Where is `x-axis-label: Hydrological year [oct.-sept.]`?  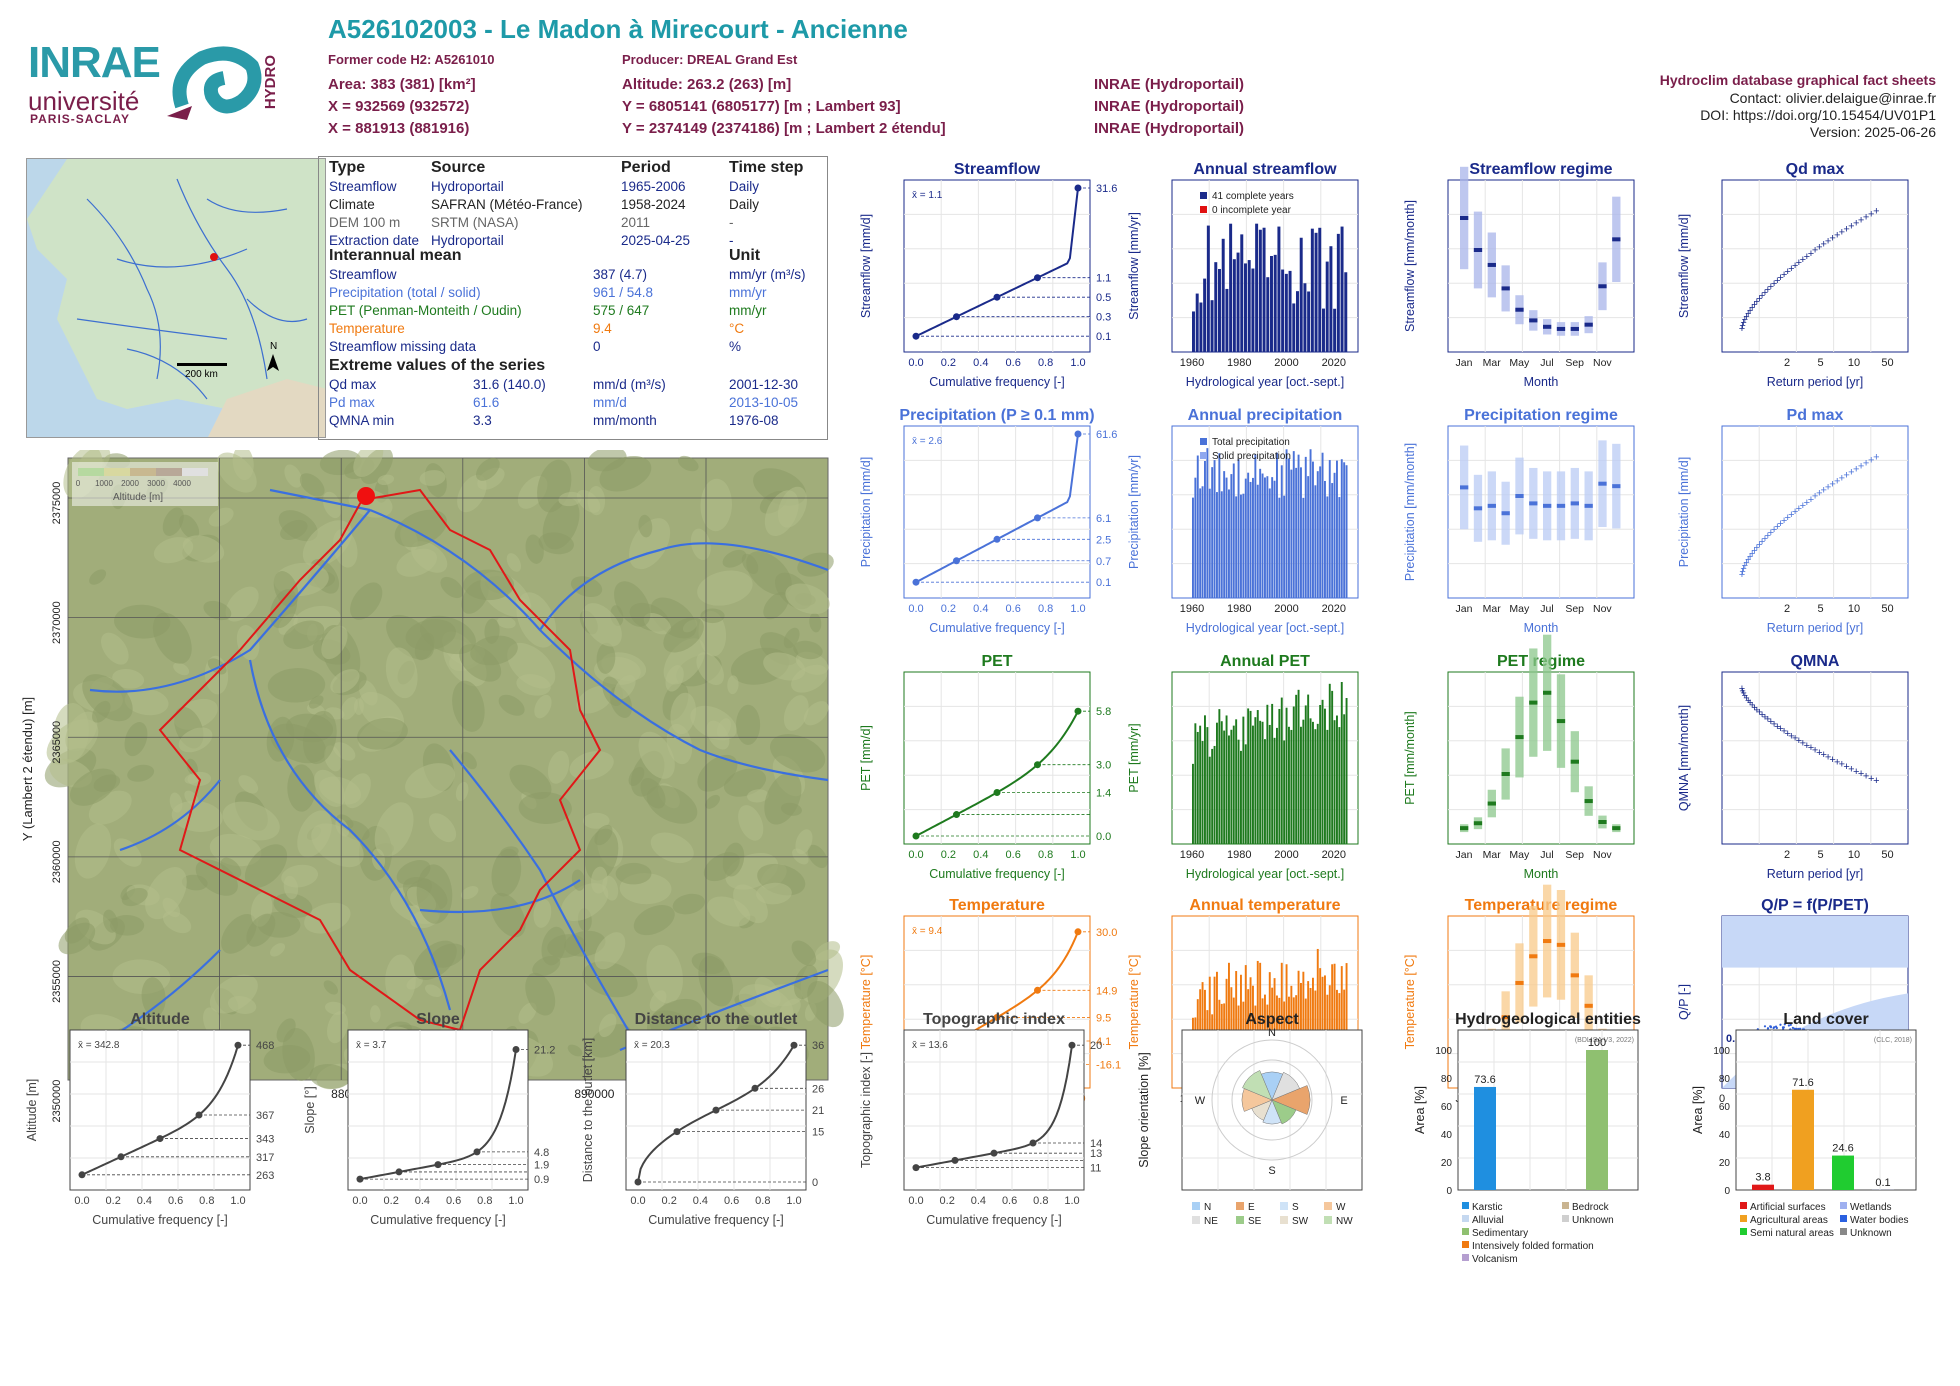
x-axis-label: Hydrological year [oct.-sept.] is located at coordinates (1265, 628).